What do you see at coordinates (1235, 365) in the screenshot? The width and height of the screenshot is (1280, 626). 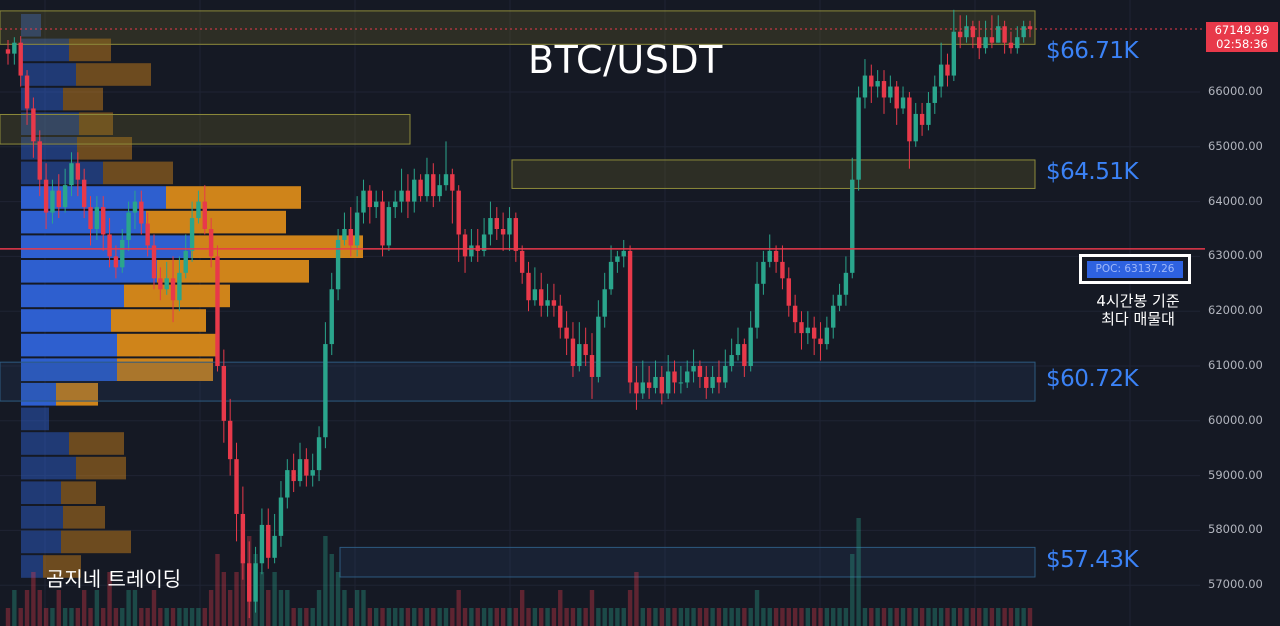 I see `price-tick-label: 61000.00` at bounding box center [1235, 365].